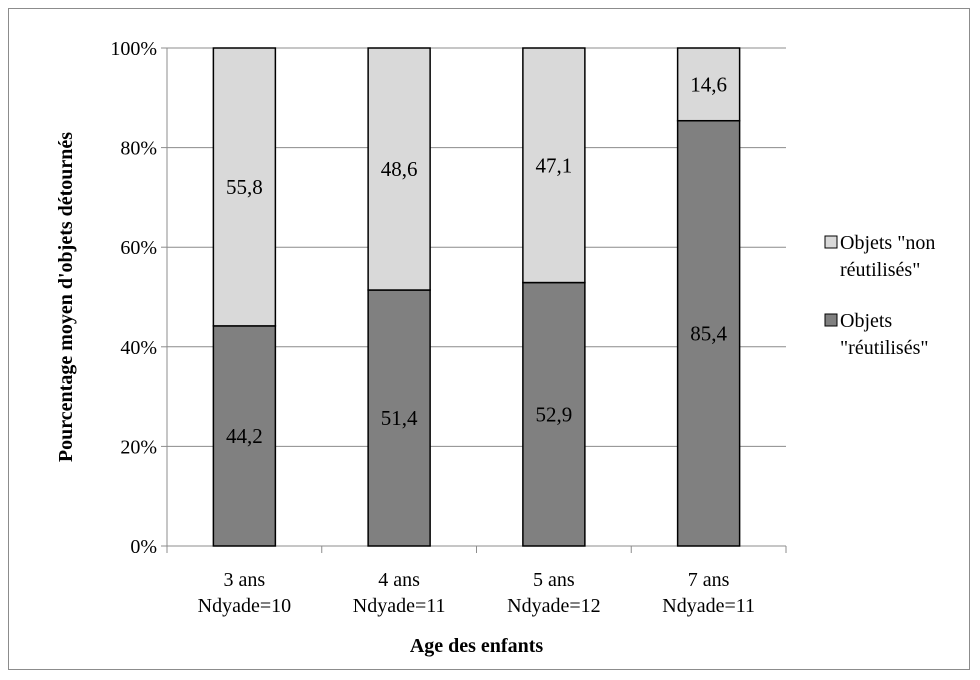 Image resolution: width=980 pixels, height=680 pixels. I want to click on legend-label: Objets "non, so click(887, 243).